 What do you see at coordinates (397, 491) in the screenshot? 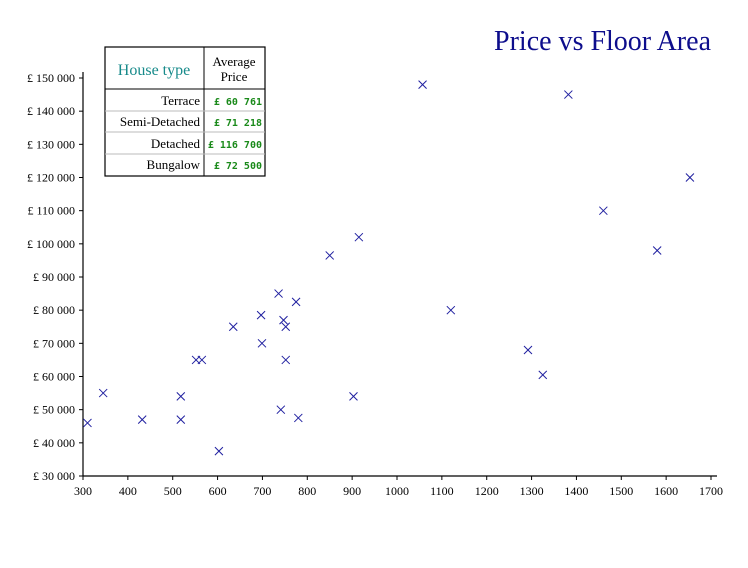
I see `x-tick-label: 1000` at bounding box center [397, 491].